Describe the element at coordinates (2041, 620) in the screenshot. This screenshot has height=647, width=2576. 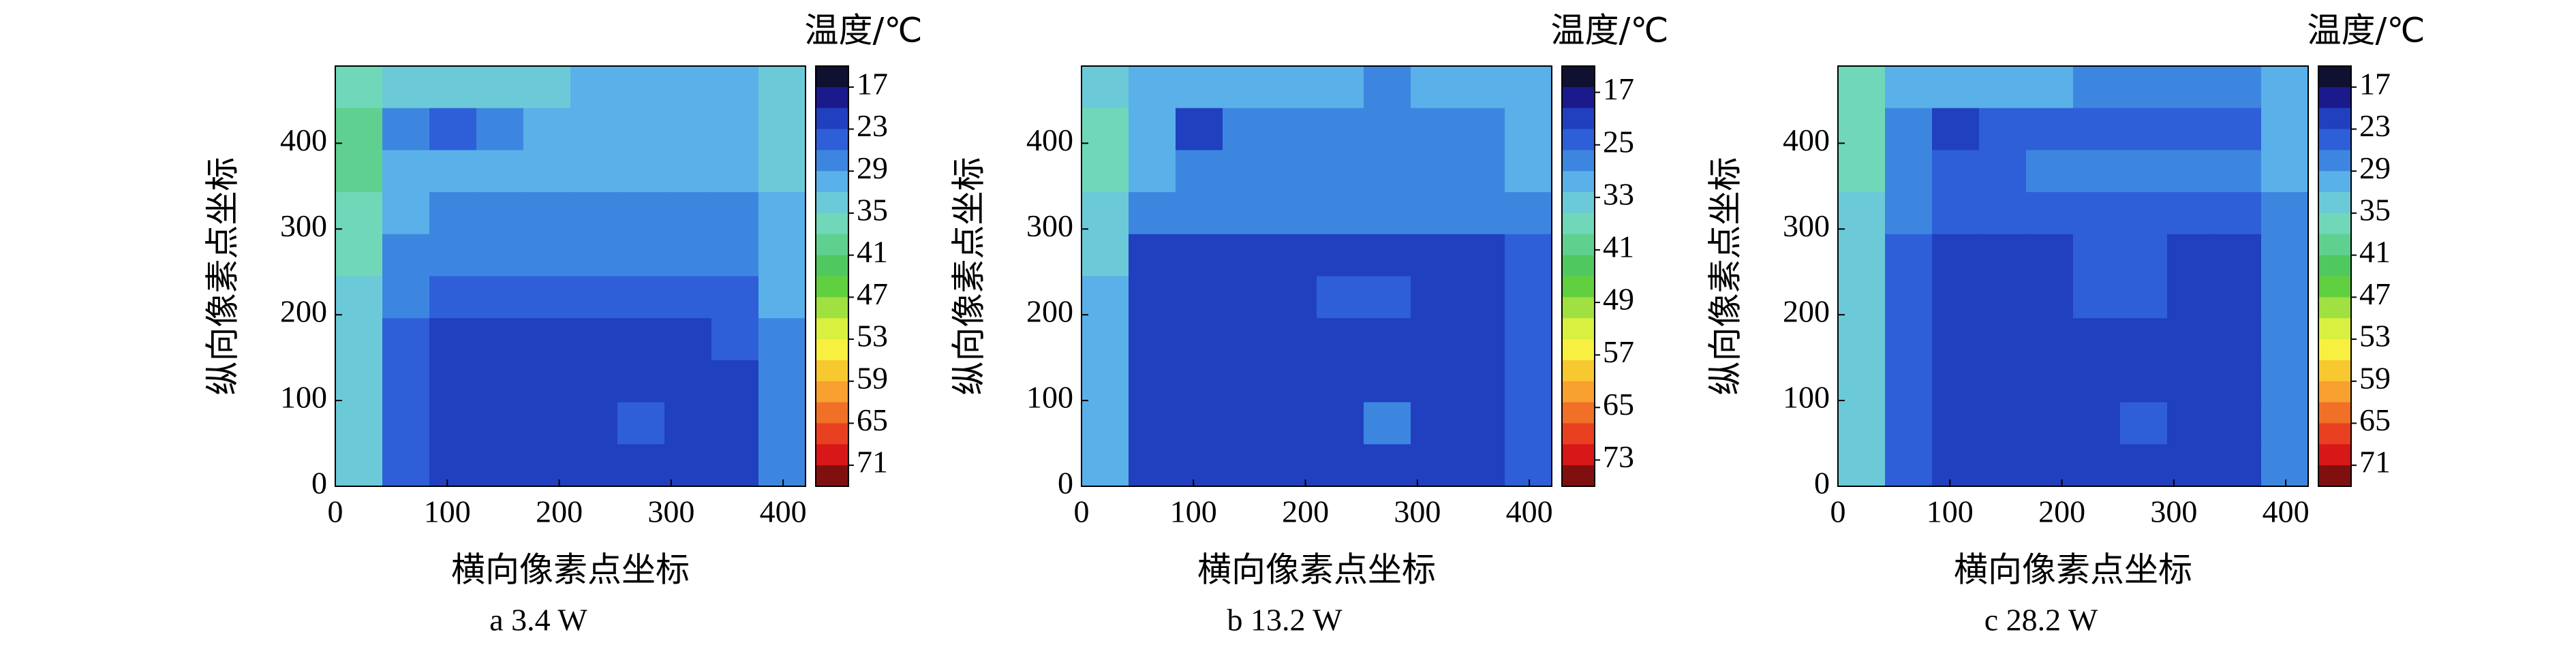
I see `caption: c 28.2 W` at that location.